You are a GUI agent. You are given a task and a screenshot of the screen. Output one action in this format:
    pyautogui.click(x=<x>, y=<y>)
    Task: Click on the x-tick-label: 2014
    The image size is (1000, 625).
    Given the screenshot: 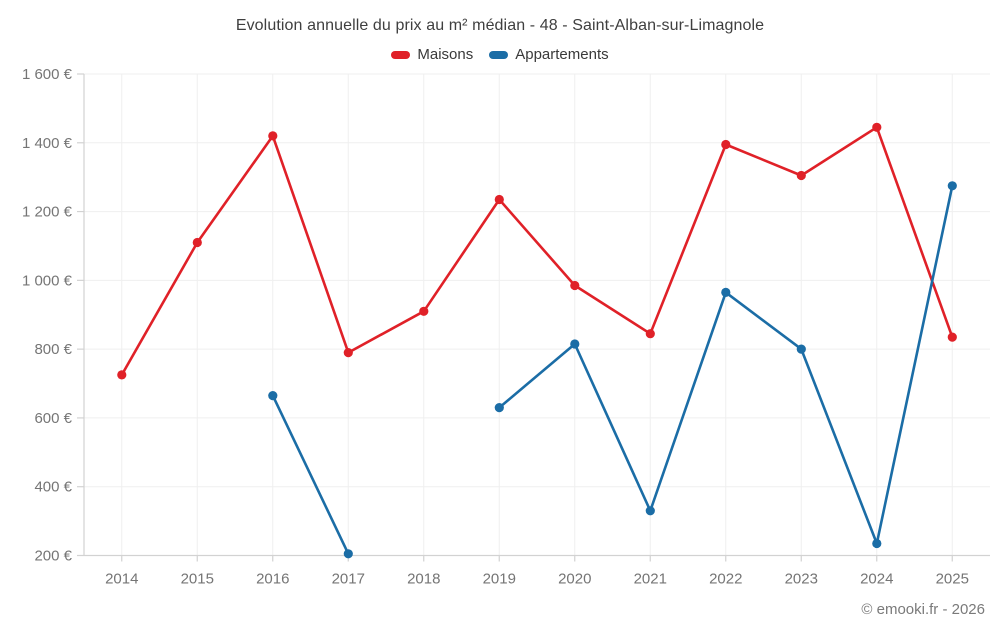 What is the action you would take?
    pyautogui.click(x=121, y=579)
    